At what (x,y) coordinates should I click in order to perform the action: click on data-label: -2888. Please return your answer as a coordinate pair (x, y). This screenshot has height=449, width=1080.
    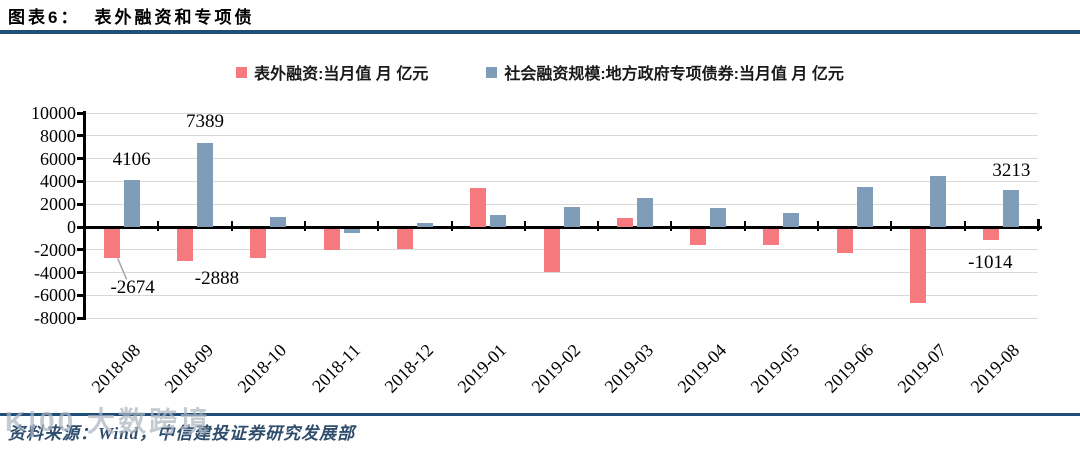
    Looking at the image, I should click on (217, 278).